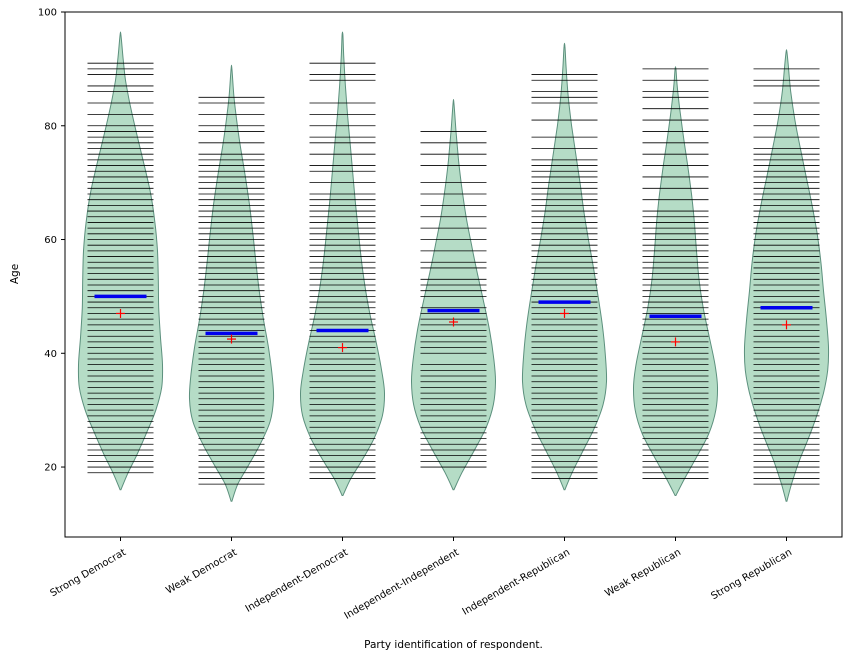 The height and width of the screenshot is (665, 850). What do you see at coordinates (751, 574) in the screenshot?
I see `x-tick-label: Strong Republican` at bounding box center [751, 574].